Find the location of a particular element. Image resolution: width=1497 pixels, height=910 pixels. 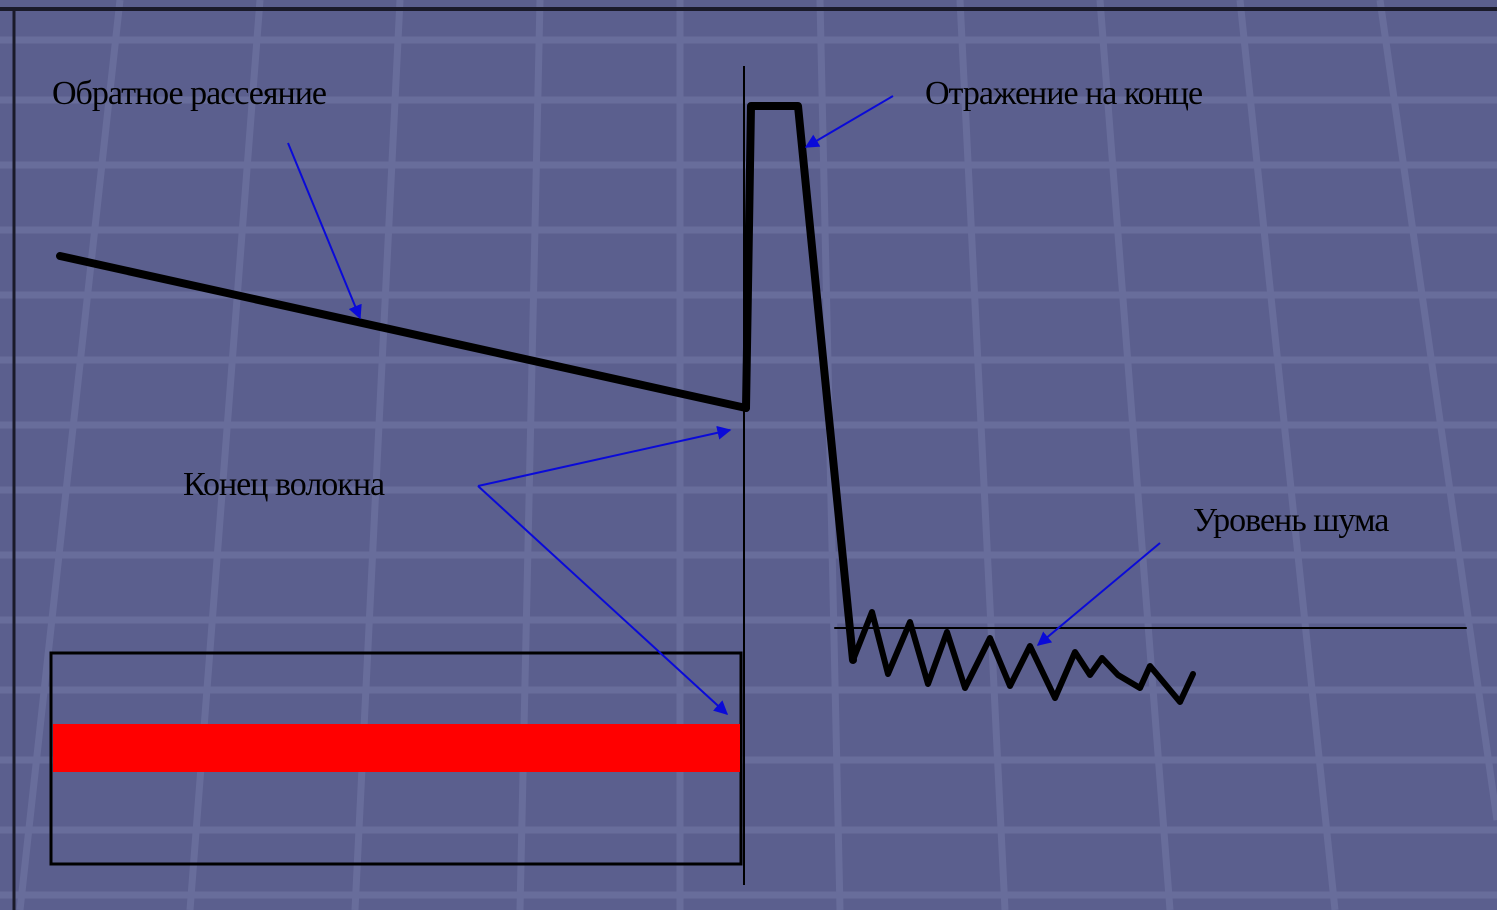

fiber-end-arrow-top is located at coordinates (604, 456).